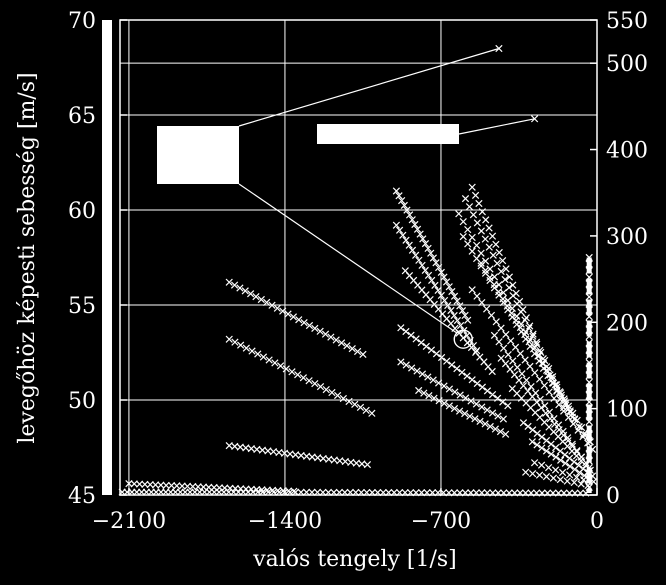  I want to click on y2-tick-label: 300, so click(627, 237).